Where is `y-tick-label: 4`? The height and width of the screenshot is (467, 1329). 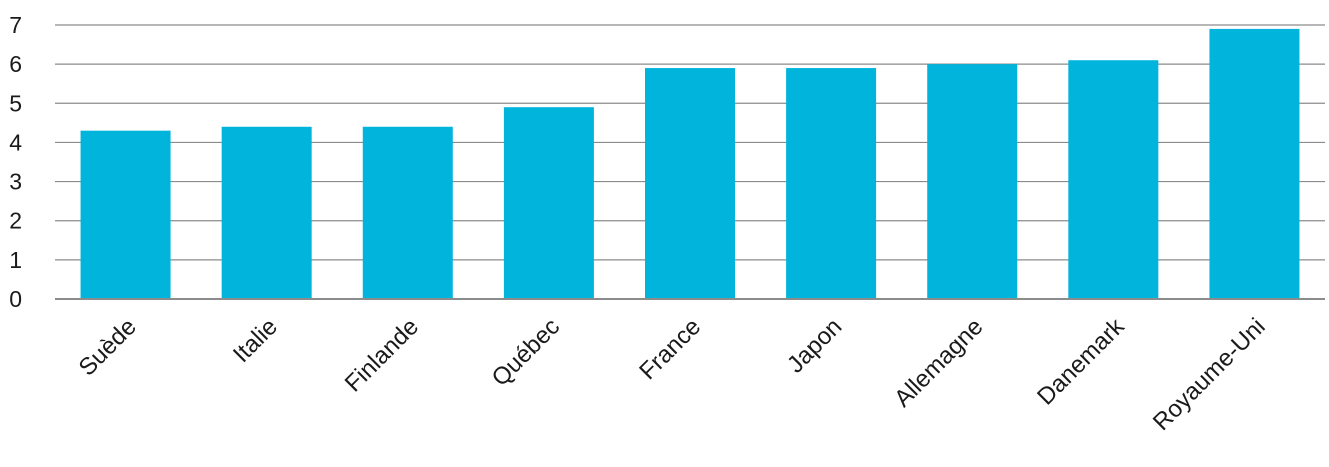 y-tick-label: 4 is located at coordinates (15, 142).